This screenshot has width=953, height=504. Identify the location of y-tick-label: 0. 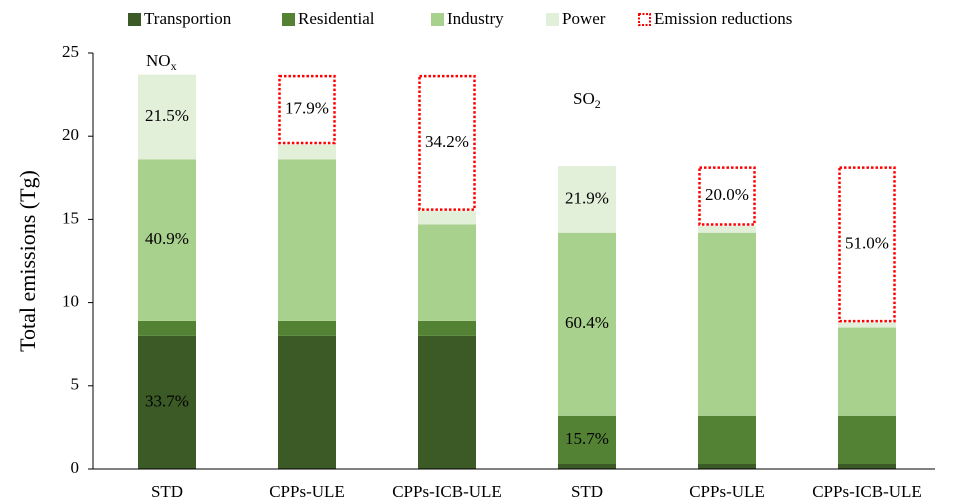
(75, 467).